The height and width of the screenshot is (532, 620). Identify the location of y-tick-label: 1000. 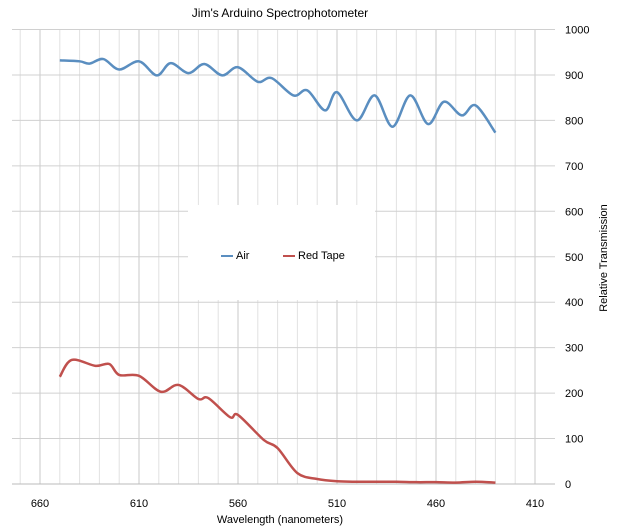
(577, 31).